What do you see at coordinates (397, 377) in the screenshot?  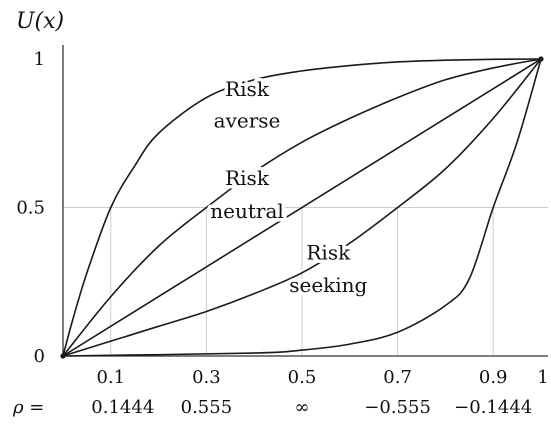 I see `x-tick-label-3: 0.7` at bounding box center [397, 377].